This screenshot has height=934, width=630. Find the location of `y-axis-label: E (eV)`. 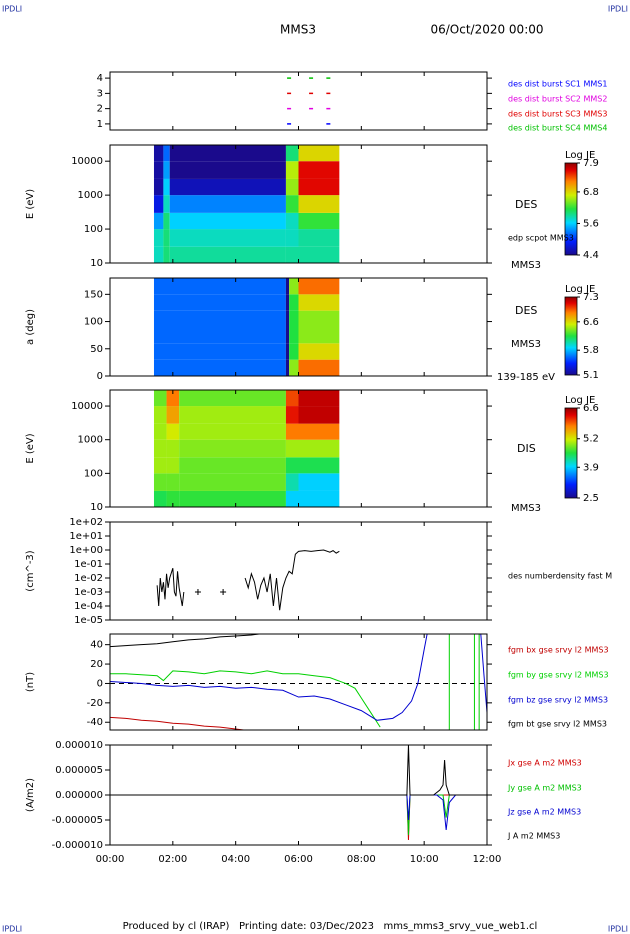

y-axis-label: E (eV) is located at coordinates (30, 448).